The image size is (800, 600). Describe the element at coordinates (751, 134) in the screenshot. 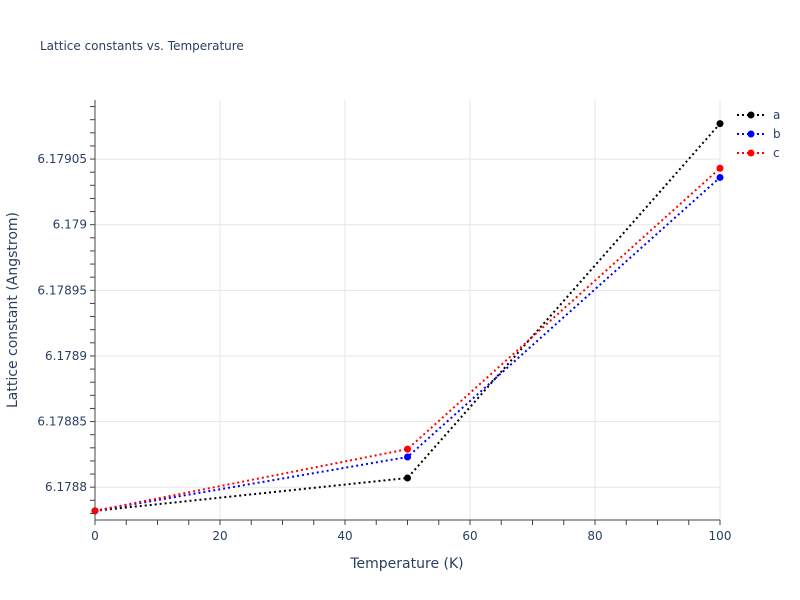

I see `legend-marker-b` at that location.